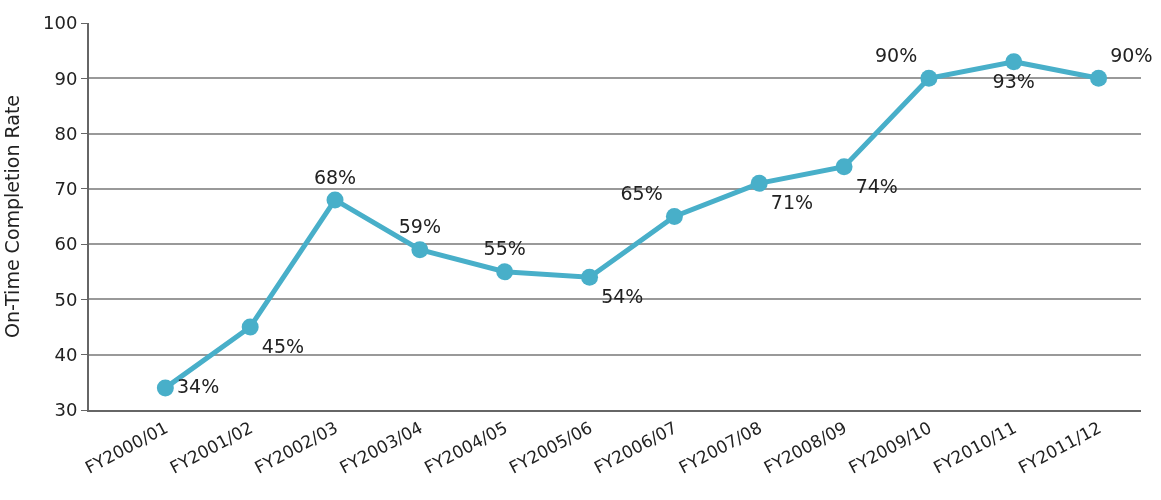 Image resolution: width=1161 pixels, height=500 pixels. I want to click on y-tick-label: 30, so click(66, 410).